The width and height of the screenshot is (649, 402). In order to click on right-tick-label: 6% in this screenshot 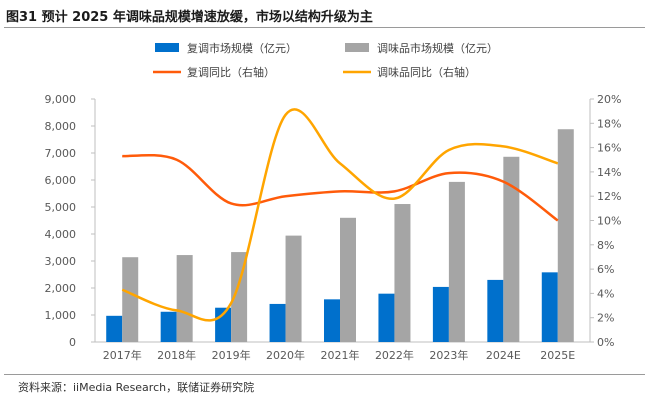, I will do `click(605, 269)`.